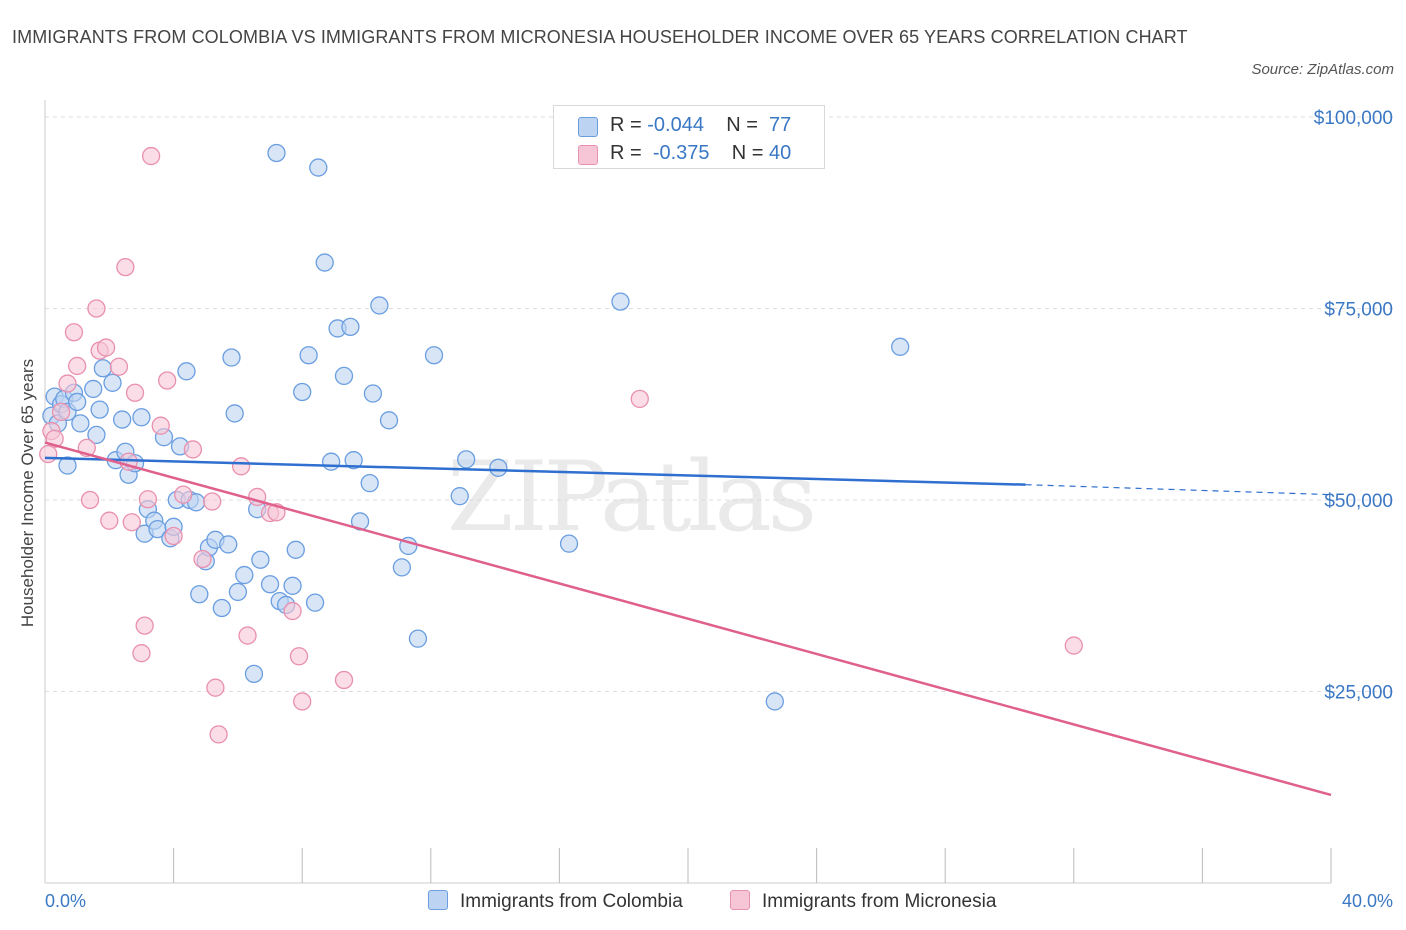 This screenshot has width=1406, height=930. Describe the element at coordinates (1358, 310) in the screenshot. I see `y-tick-label: $75,000` at that location.